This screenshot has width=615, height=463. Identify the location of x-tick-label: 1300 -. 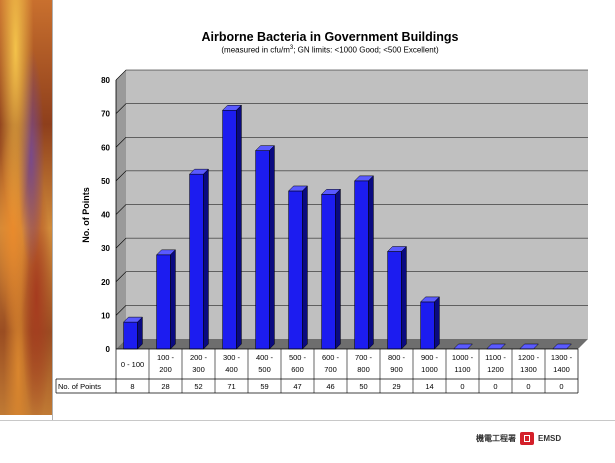
(562, 357).